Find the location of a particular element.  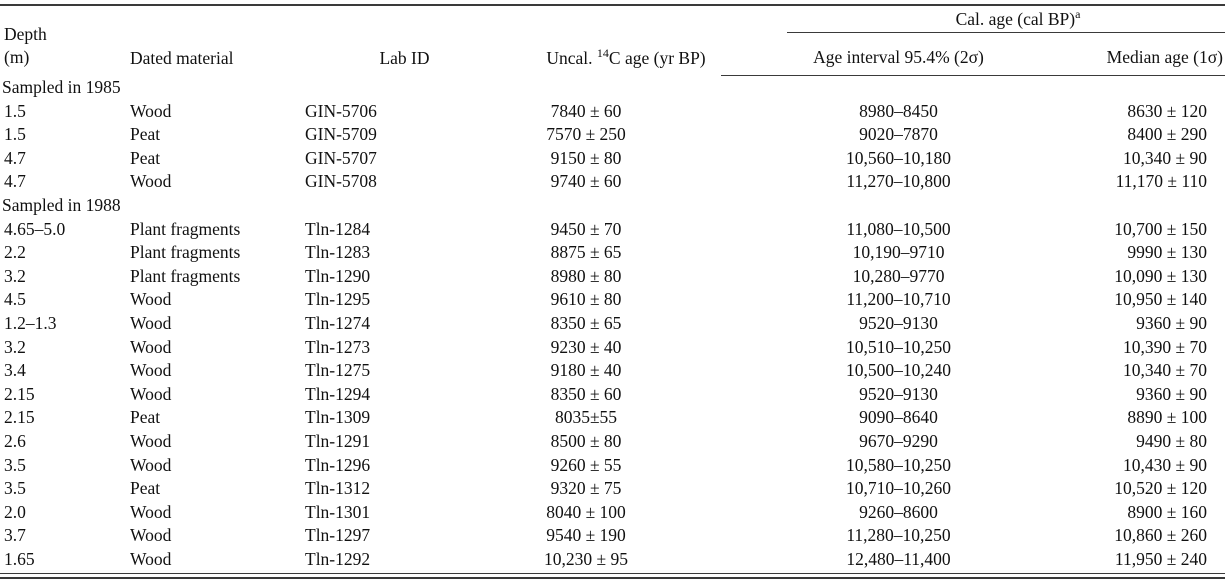

section-row: Sampled in 1985 is located at coordinates (612, 88).